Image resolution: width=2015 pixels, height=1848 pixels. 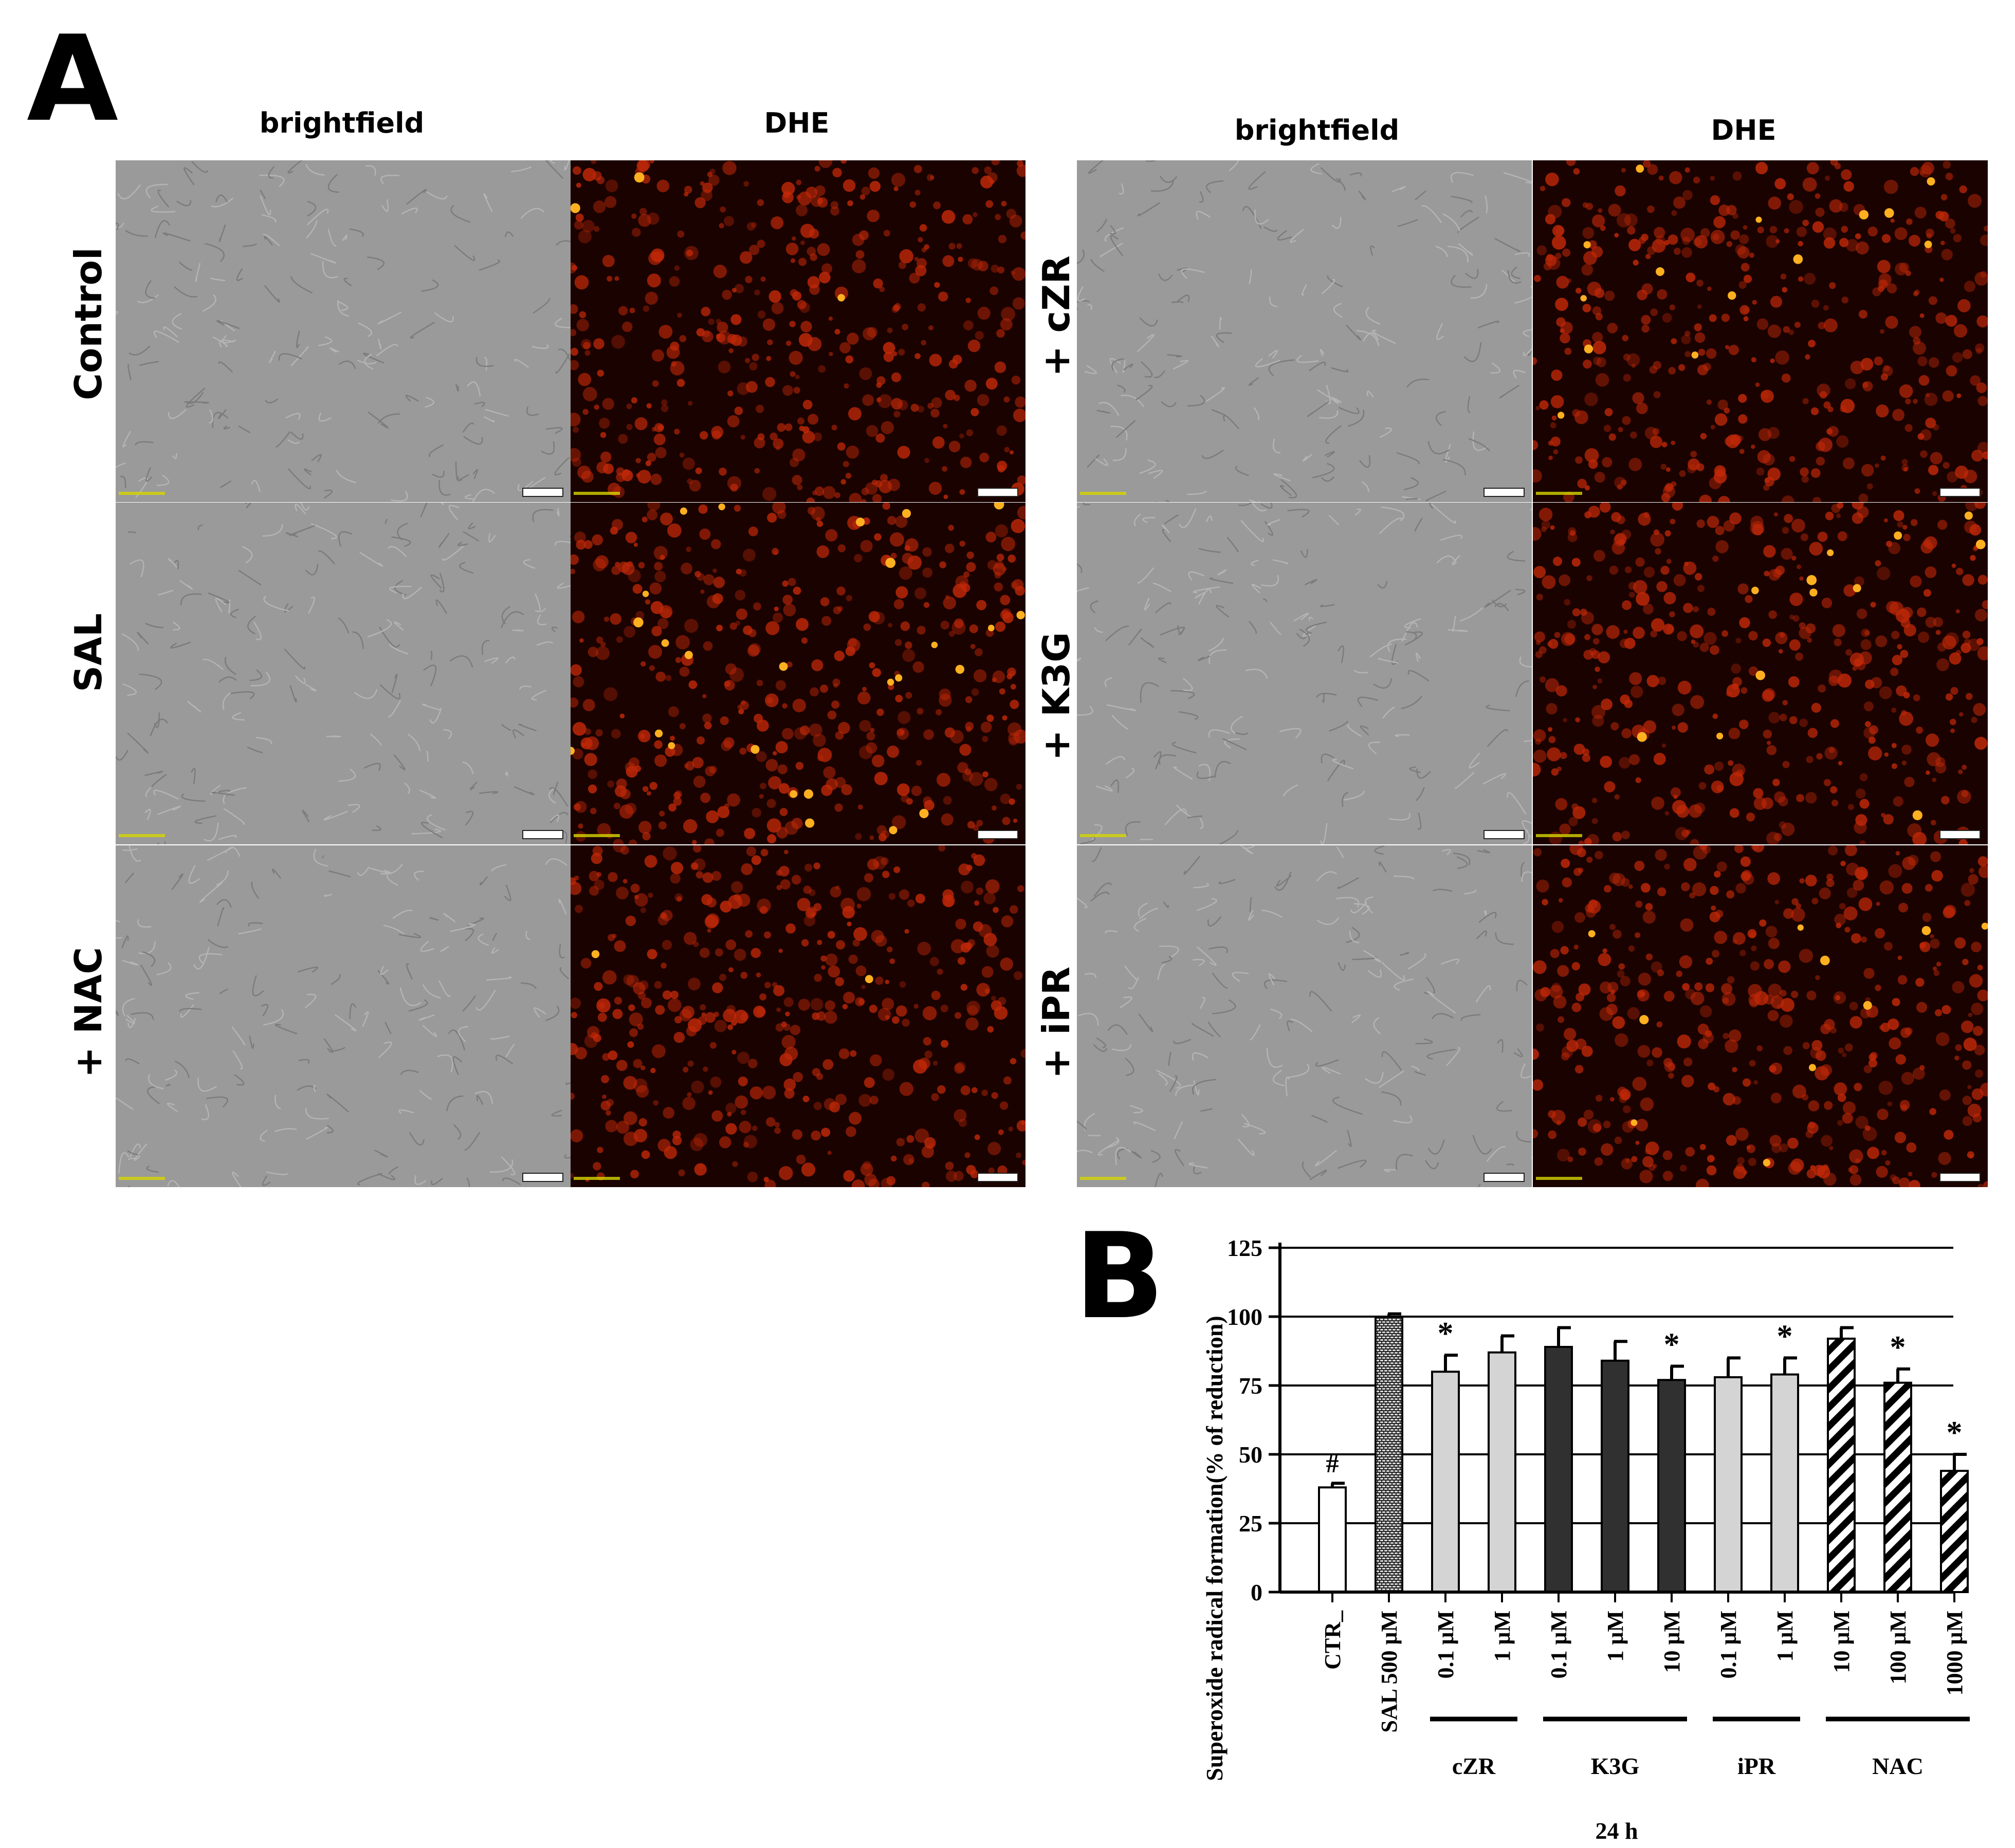 What do you see at coordinates (1615, 1766) in the screenshot?
I see `group-label: K3G` at bounding box center [1615, 1766].